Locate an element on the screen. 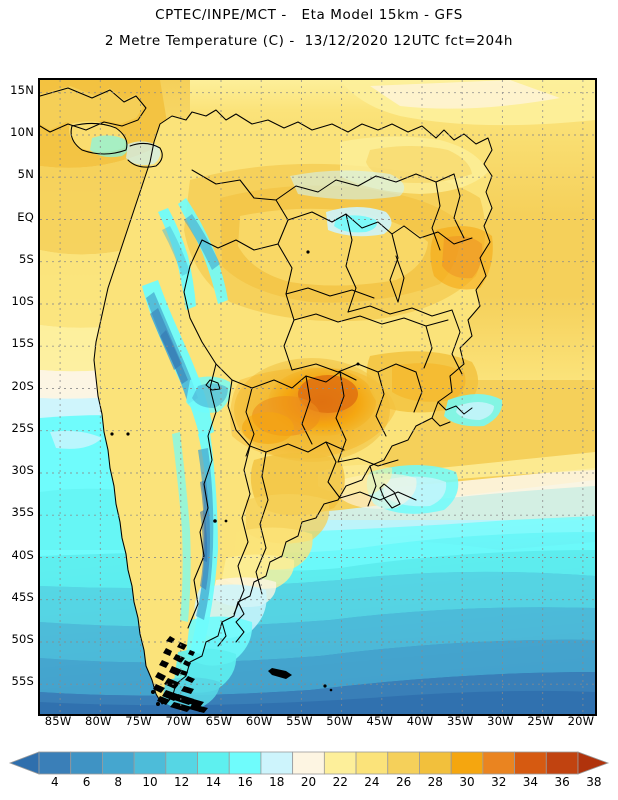 This screenshot has height=800, width=618. colorbar-swatches is located at coordinates (309, 763).